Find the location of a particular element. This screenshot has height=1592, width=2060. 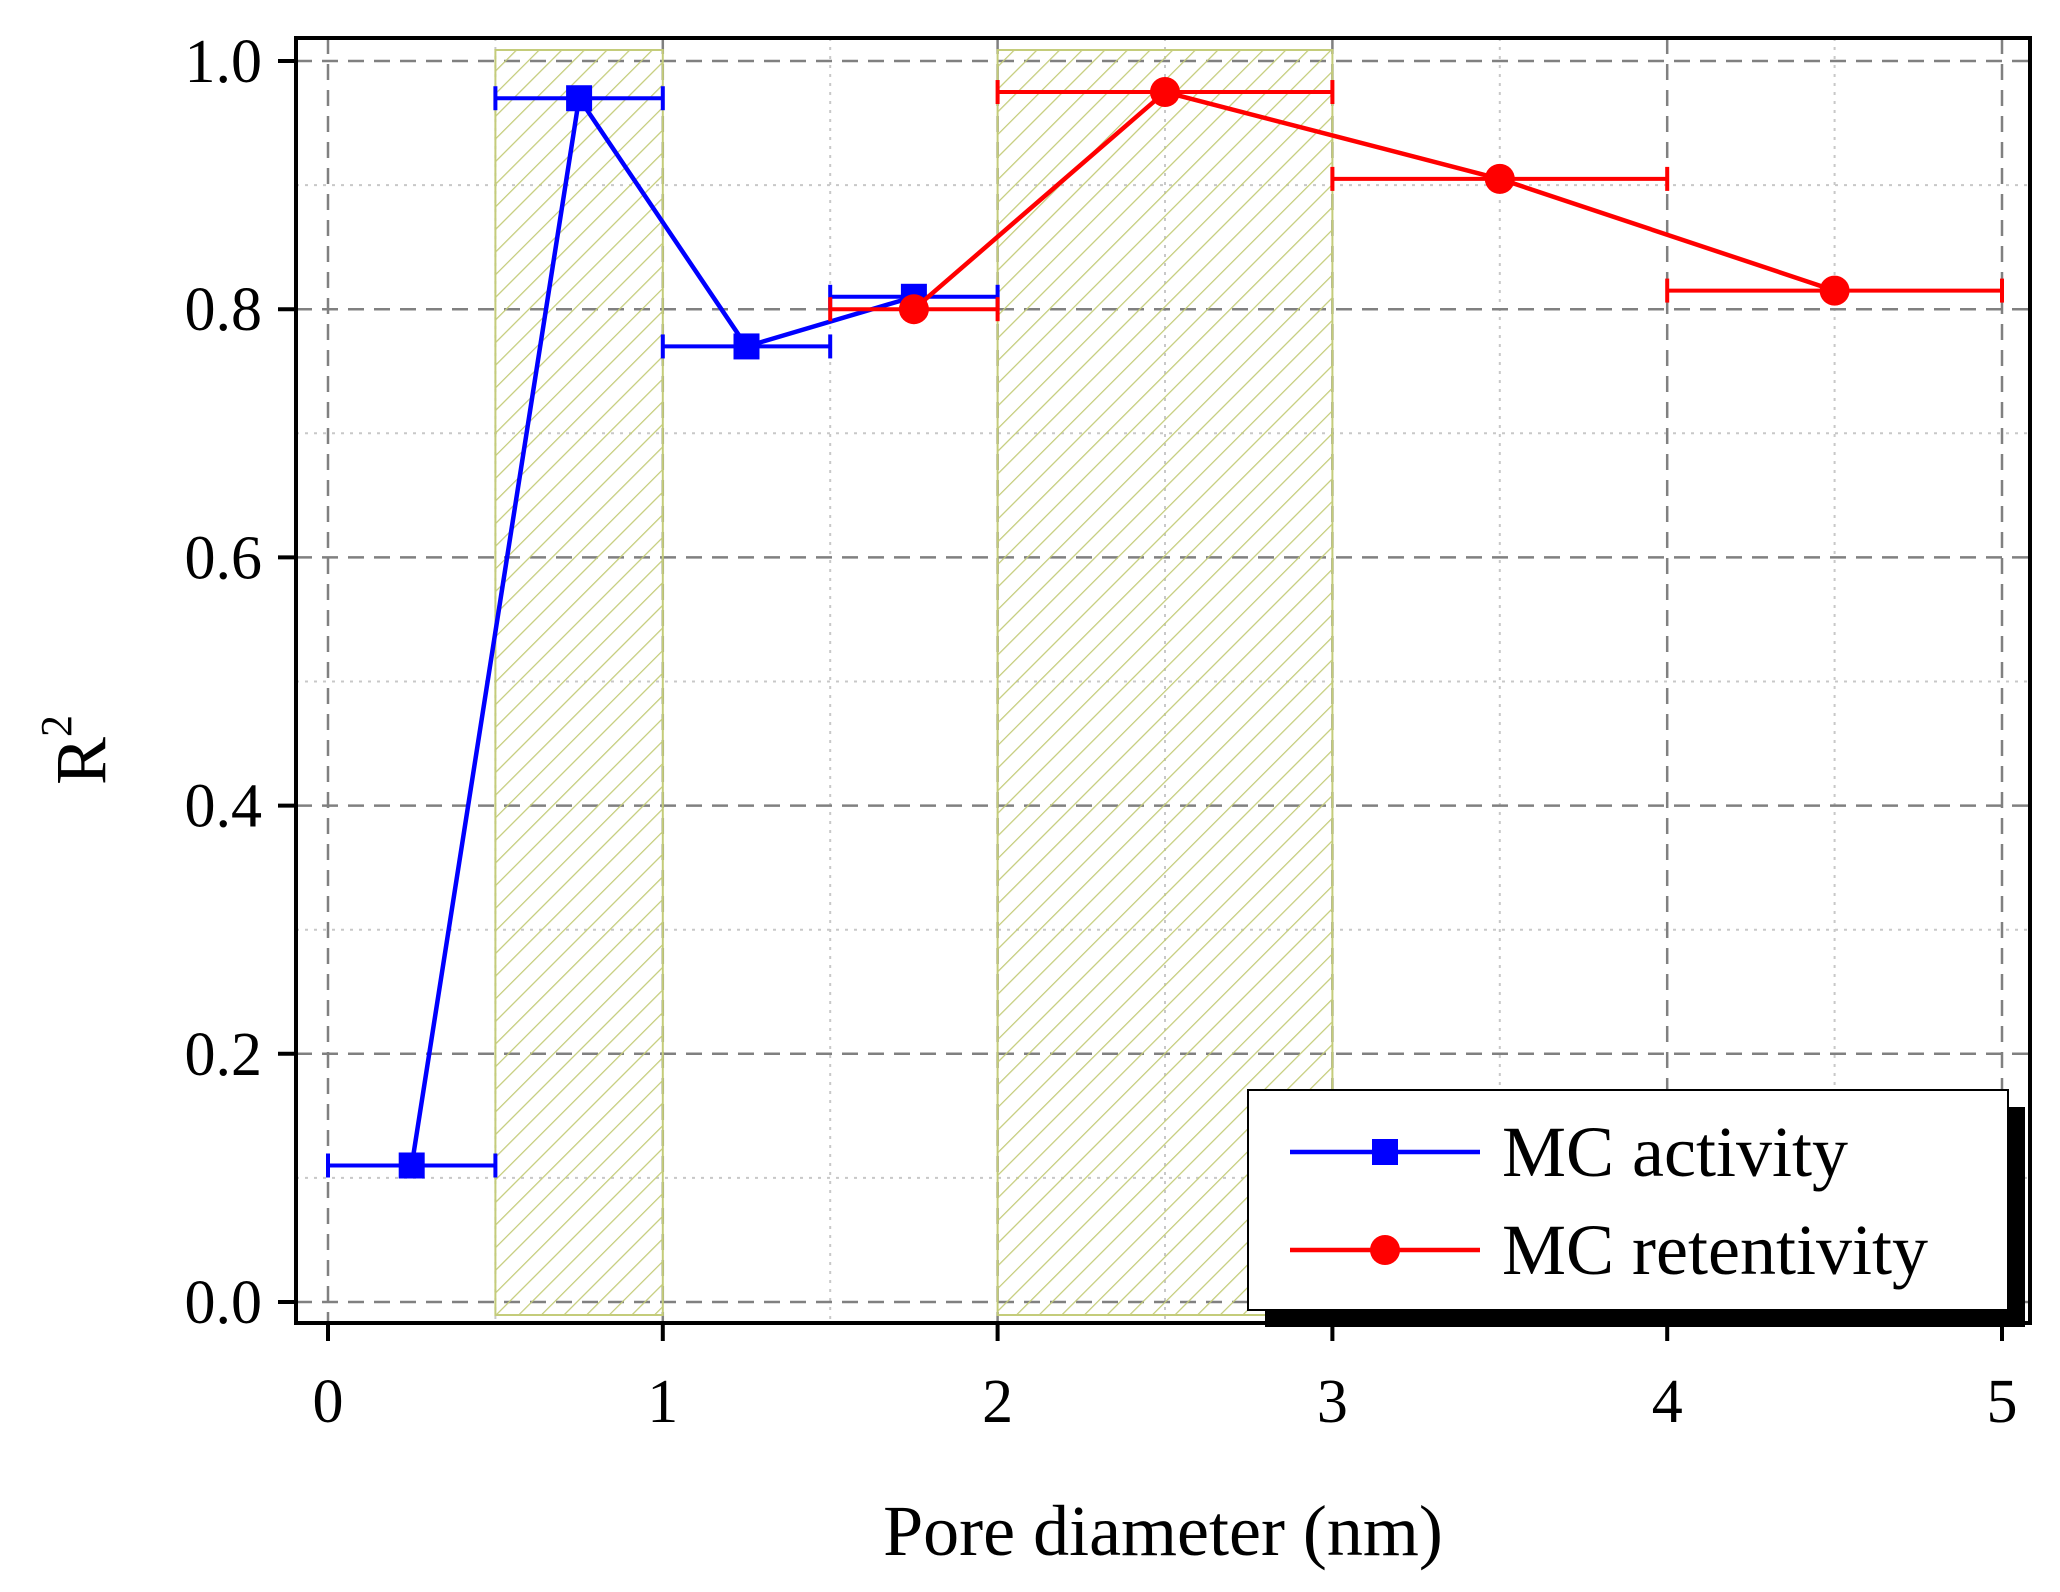

x-tick-label: 3 is located at coordinates (1332, 1402).